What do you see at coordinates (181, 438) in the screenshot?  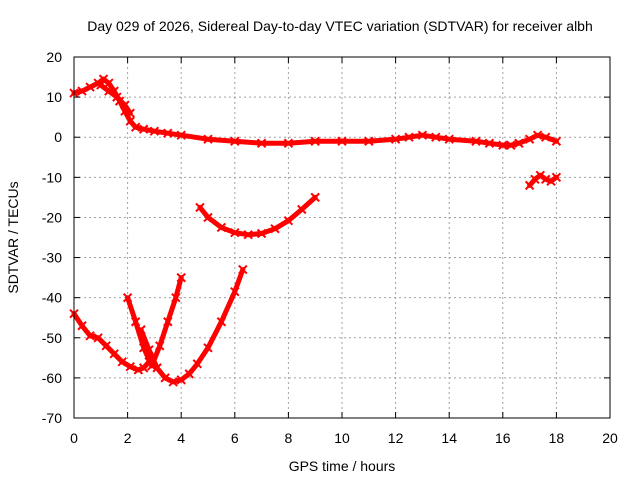 I see `x-tick-label: 4` at bounding box center [181, 438].